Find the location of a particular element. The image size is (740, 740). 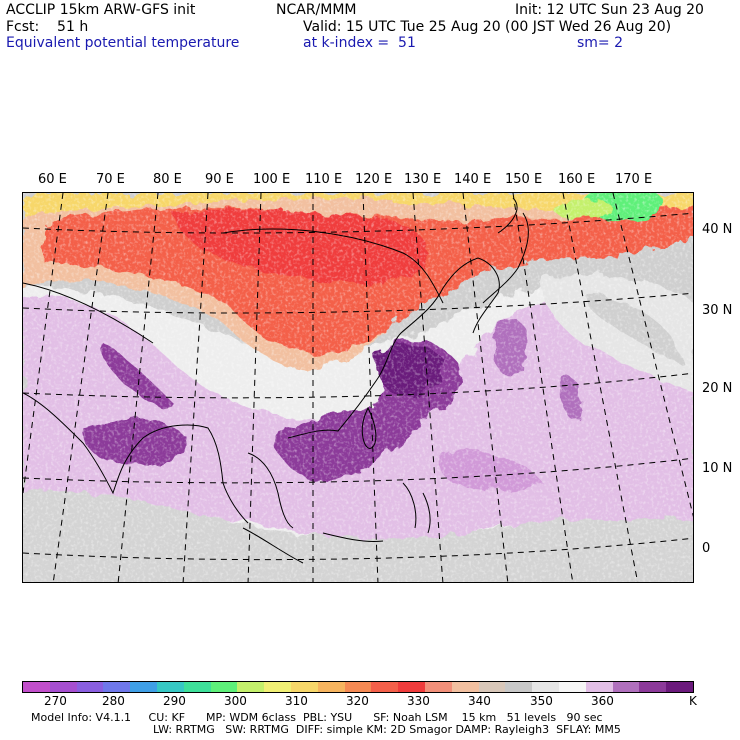

colorbar-tick: 290 is located at coordinates (174, 701).